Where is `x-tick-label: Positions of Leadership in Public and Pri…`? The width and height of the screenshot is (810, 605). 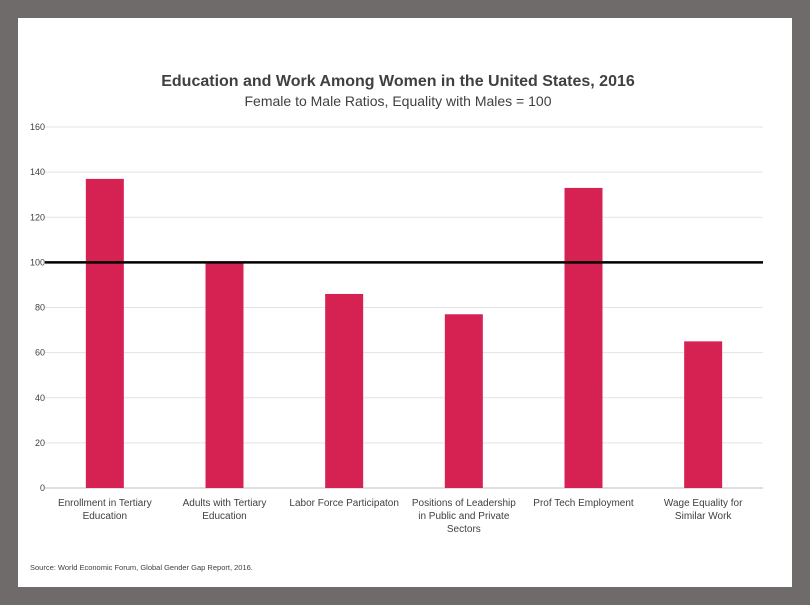
x-tick-label: Positions of Leadership in Public and Pri… is located at coordinates (464, 516).